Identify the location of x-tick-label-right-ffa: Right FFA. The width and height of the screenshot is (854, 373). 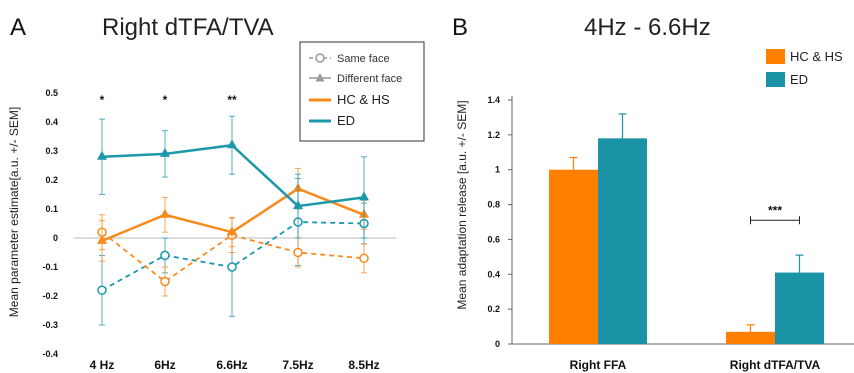
(598, 365).